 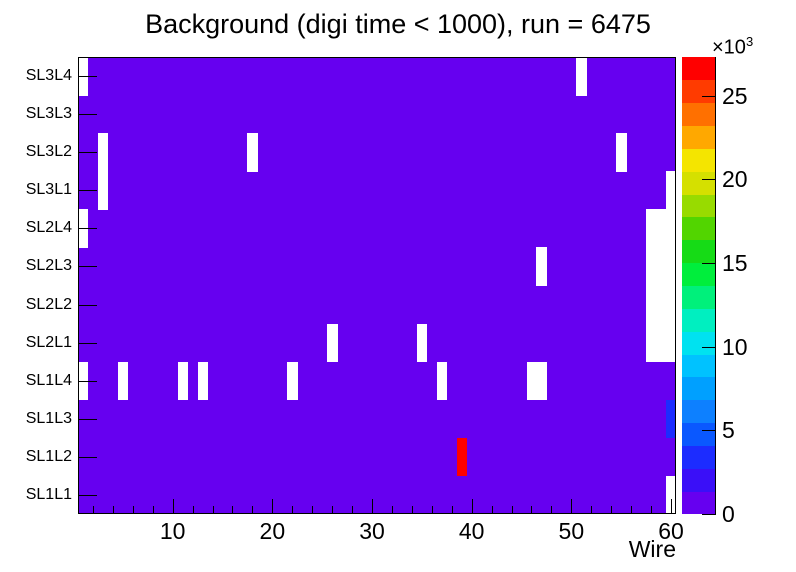 What do you see at coordinates (48, 228) in the screenshot?
I see `y-axis-label: SL2L4` at bounding box center [48, 228].